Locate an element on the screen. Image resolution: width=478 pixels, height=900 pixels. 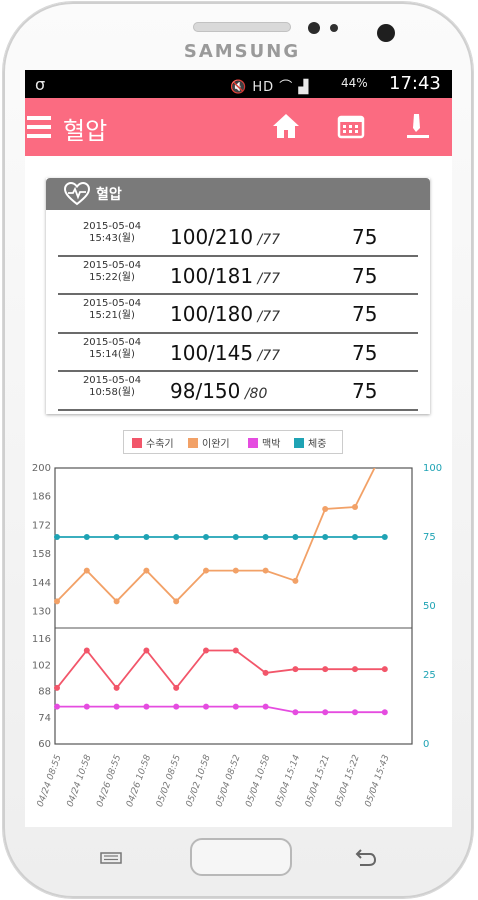
x-tick-label: 05/04 10:58 is located at coordinates (258, 780).